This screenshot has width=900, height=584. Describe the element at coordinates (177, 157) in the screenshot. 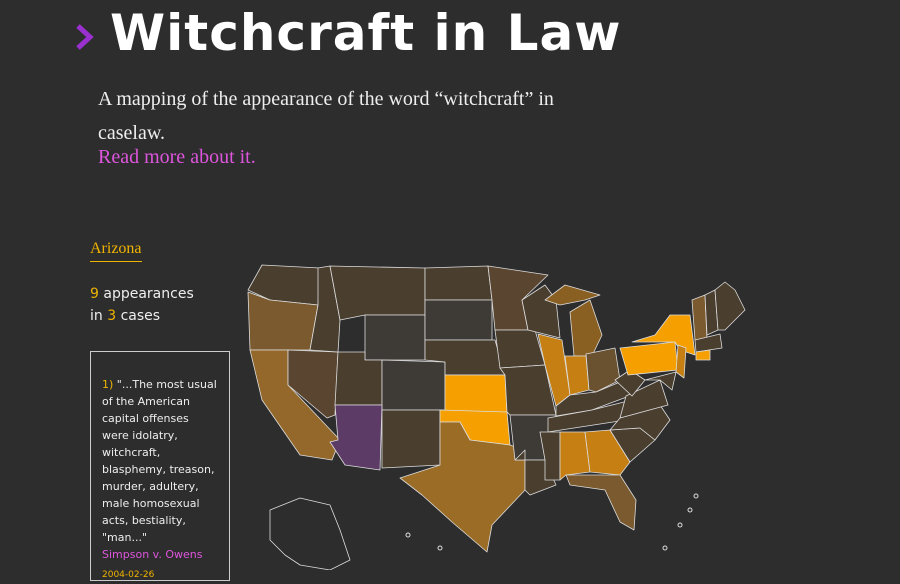

I see `read-more-link: Read more about it.` at that location.